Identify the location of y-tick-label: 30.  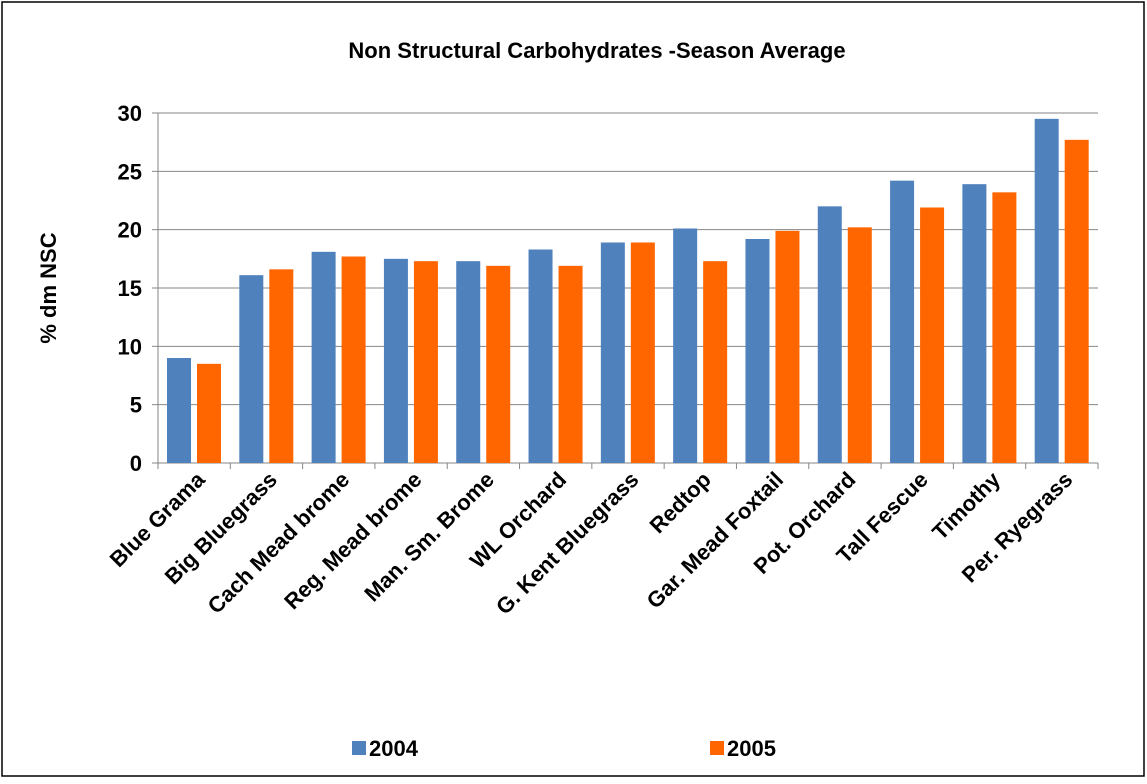
(130, 113).